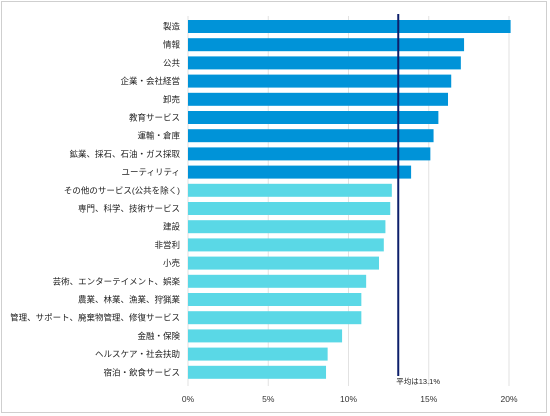 The width and height of the screenshot is (550, 416). Describe the element at coordinates (117, 281) in the screenshot. I see `category-label-14: 芸術、エンターテイメント、娯楽` at that location.